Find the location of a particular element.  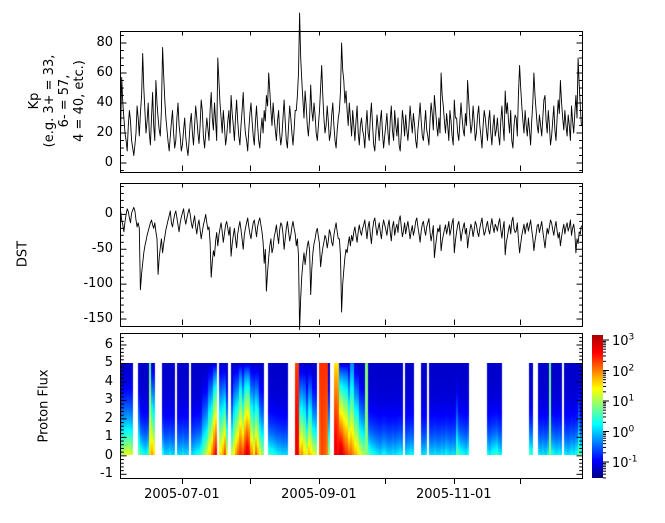

colorbar-tick-label: 10² is located at coordinates (623, 371).